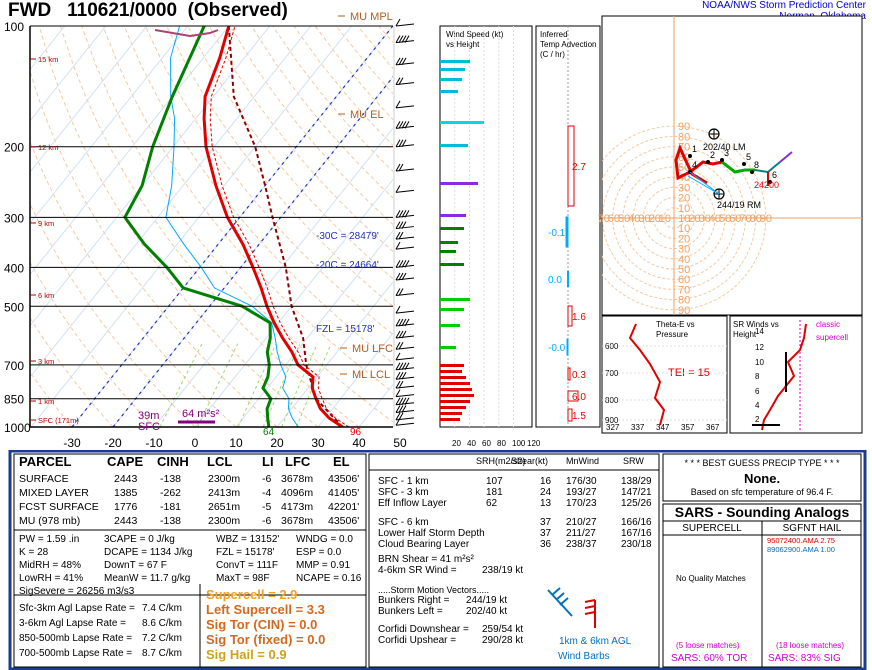 The width and height of the screenshot is (872, 670). Describe the element at coordinates (149, 427) in the screenshot. I see `effective-layer-sfc-label: SFC` at that location.